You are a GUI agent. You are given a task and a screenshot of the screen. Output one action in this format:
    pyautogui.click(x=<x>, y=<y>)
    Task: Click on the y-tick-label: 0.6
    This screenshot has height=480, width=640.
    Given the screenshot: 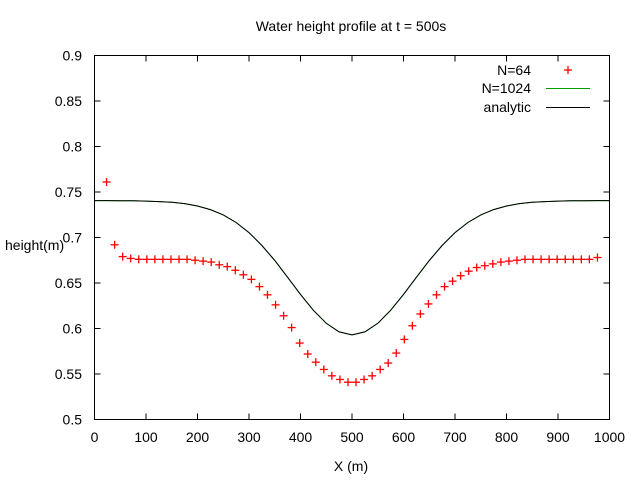 What is the action you would take?
    pyautogui.click(x=73, y=329)
    